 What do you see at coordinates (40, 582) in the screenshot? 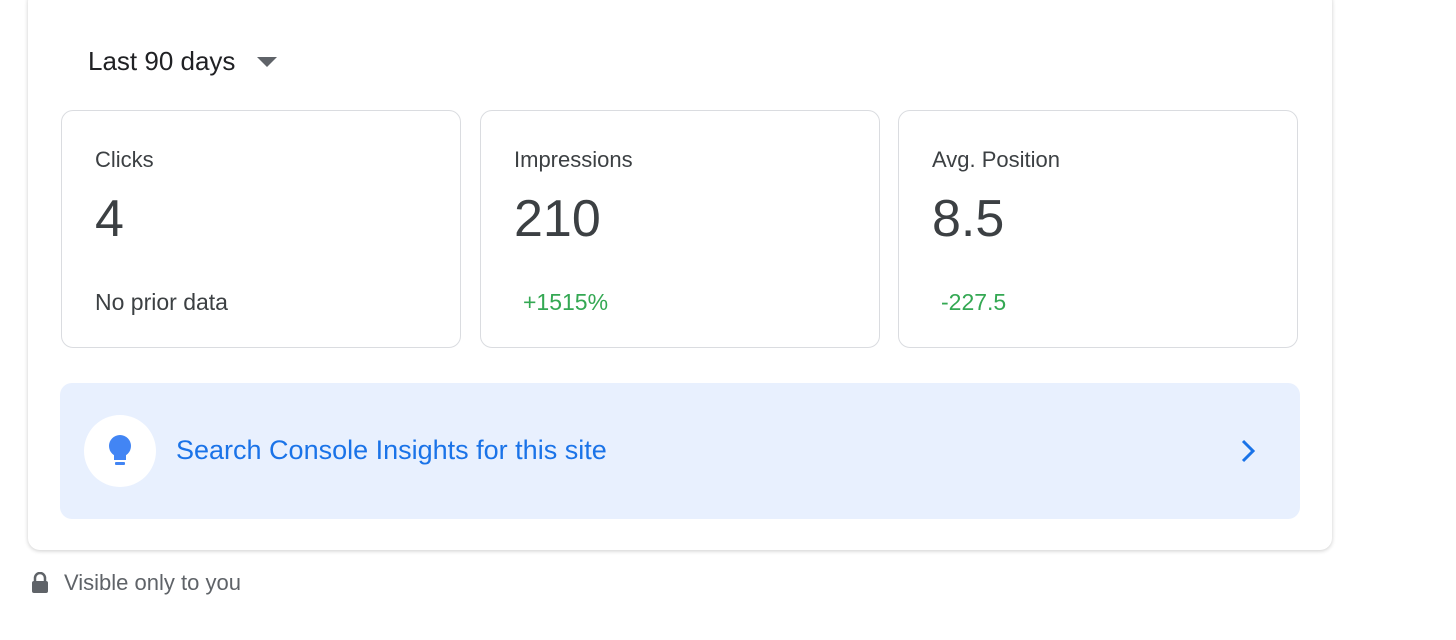
I see `lock-icon` at bounding box center [40, 582].